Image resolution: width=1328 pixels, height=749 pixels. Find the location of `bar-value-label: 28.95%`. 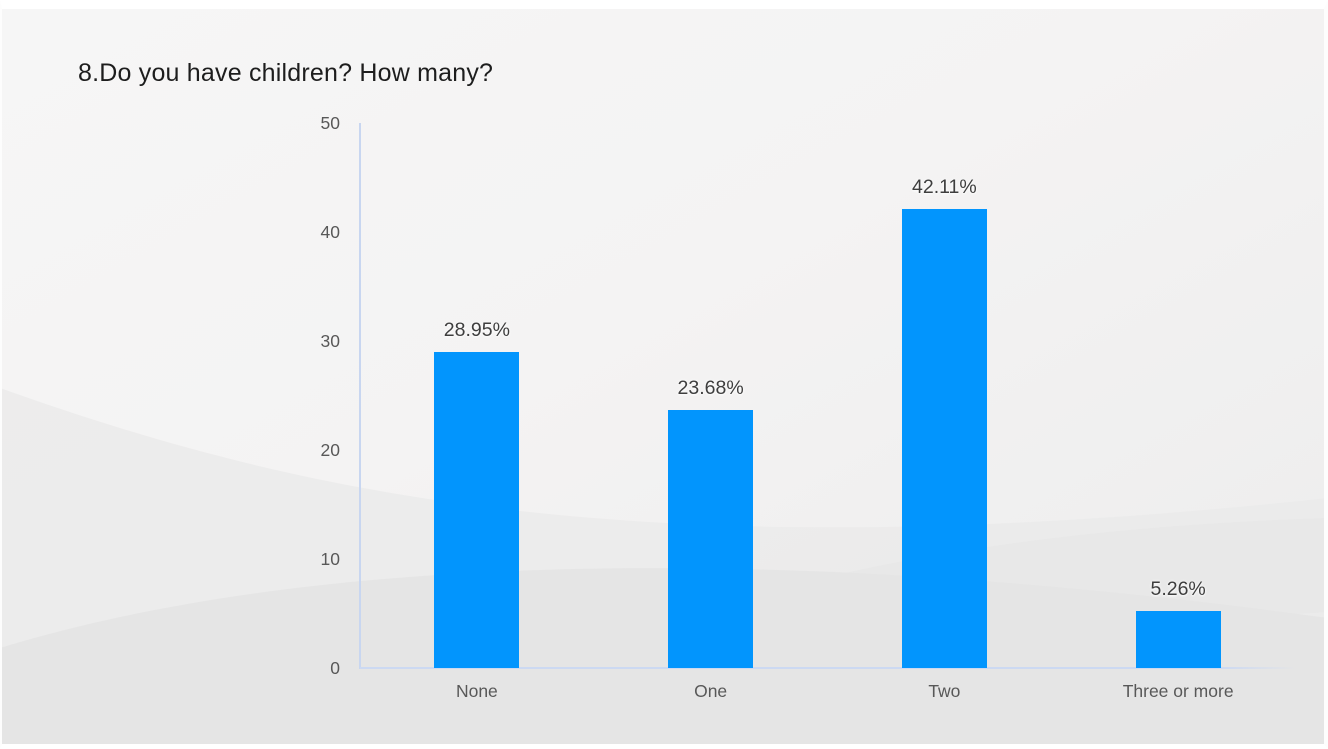

bar-value-label: 28.95% is located at coordinates (476, 330).